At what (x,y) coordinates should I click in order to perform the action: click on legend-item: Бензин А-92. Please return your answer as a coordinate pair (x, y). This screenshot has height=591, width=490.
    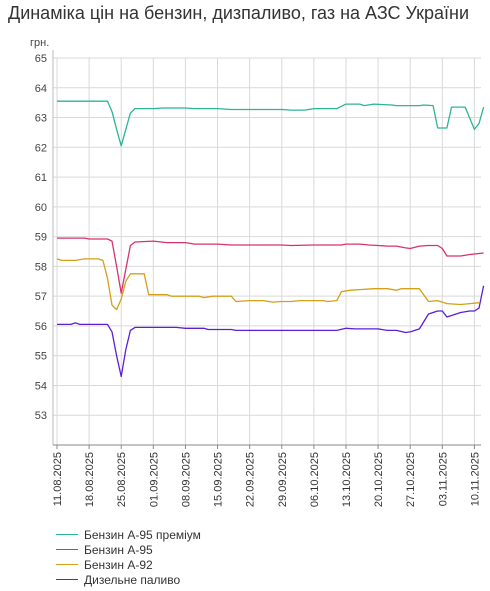
    Looking at the image, I should click on (128, 564).